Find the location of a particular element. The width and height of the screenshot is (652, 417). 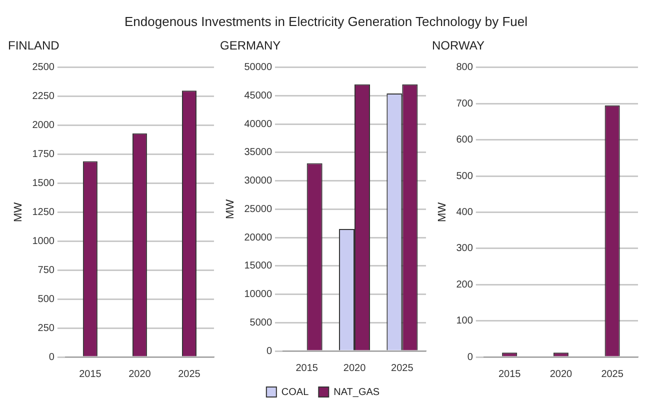

y-tick-label: 2500 is located at coordinates (43, 68).